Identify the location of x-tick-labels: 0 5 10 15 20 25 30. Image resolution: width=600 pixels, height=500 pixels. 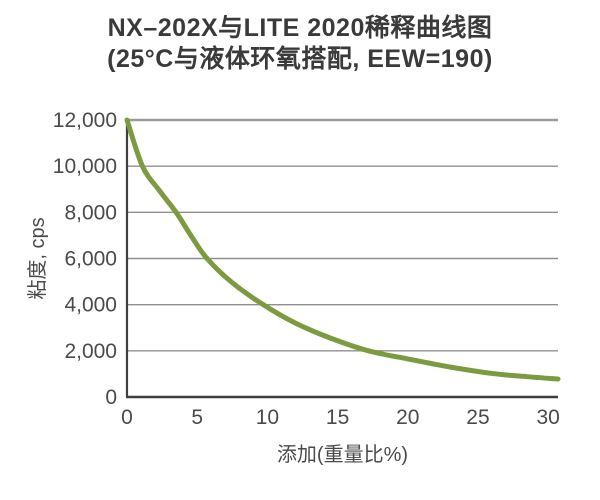
(340, 417).